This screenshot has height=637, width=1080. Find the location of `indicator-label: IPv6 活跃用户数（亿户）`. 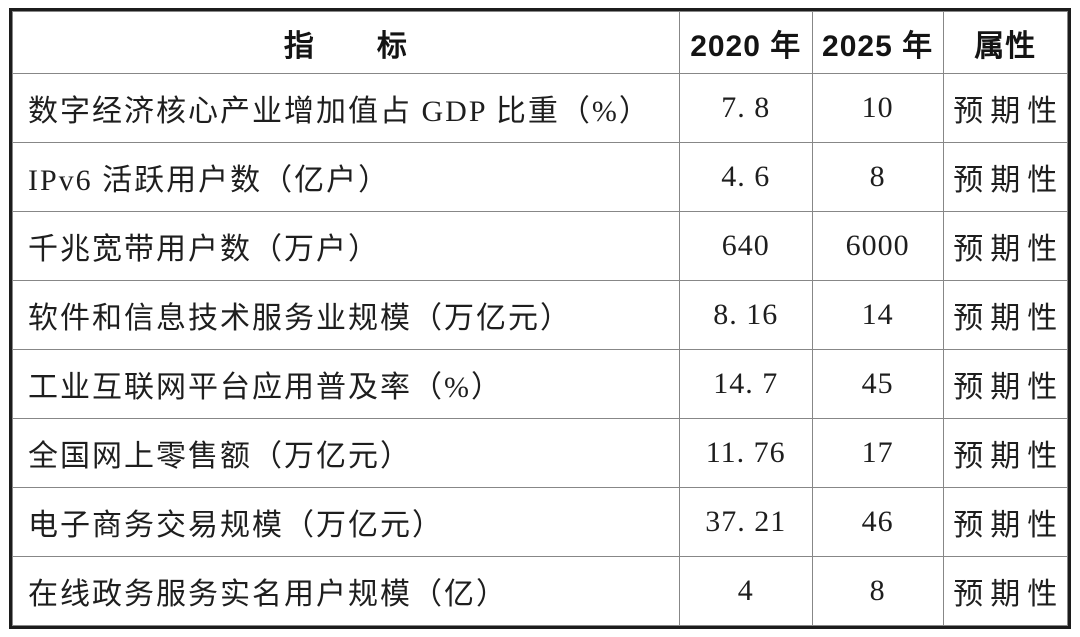

indicator-label: IPv6 活跃用户数（亿户） is located at coordinates (346, 177).